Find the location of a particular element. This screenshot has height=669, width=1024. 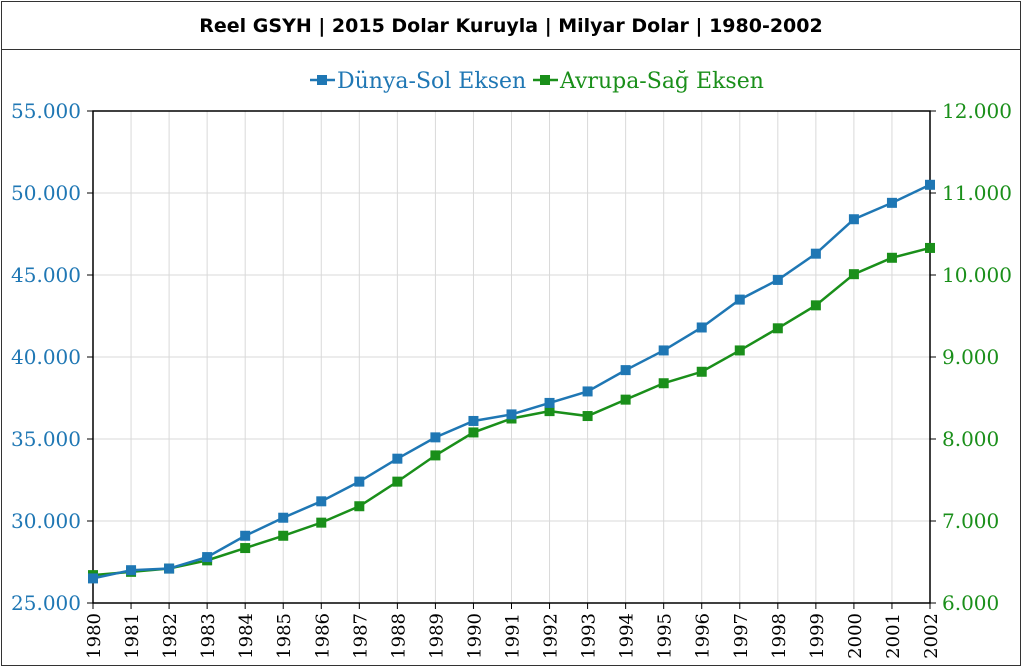

y-left-tick-label: 55.000 is located at coordinates (46, 111).